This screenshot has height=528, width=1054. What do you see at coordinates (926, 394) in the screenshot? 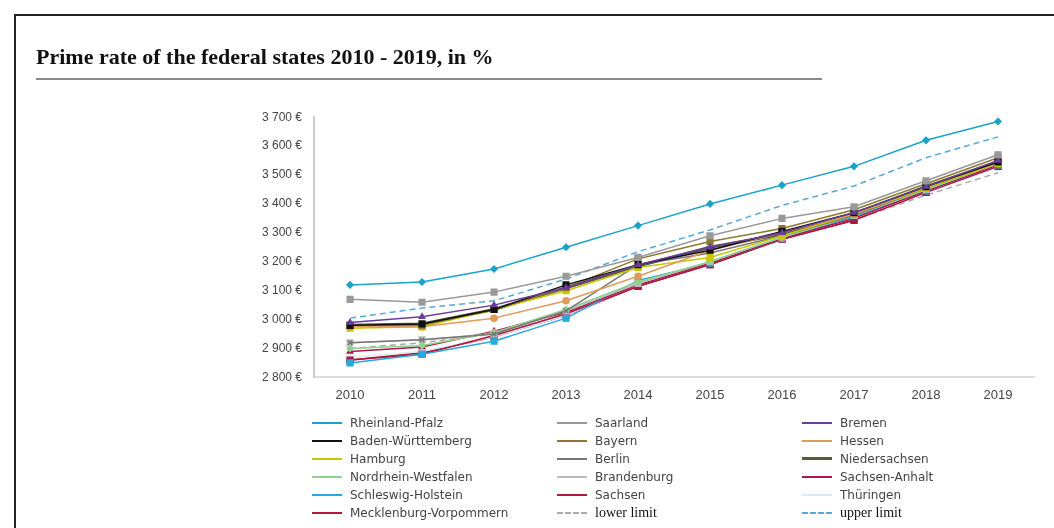
I see `x-tick-label: 2018` at bounding box center [926, 394].